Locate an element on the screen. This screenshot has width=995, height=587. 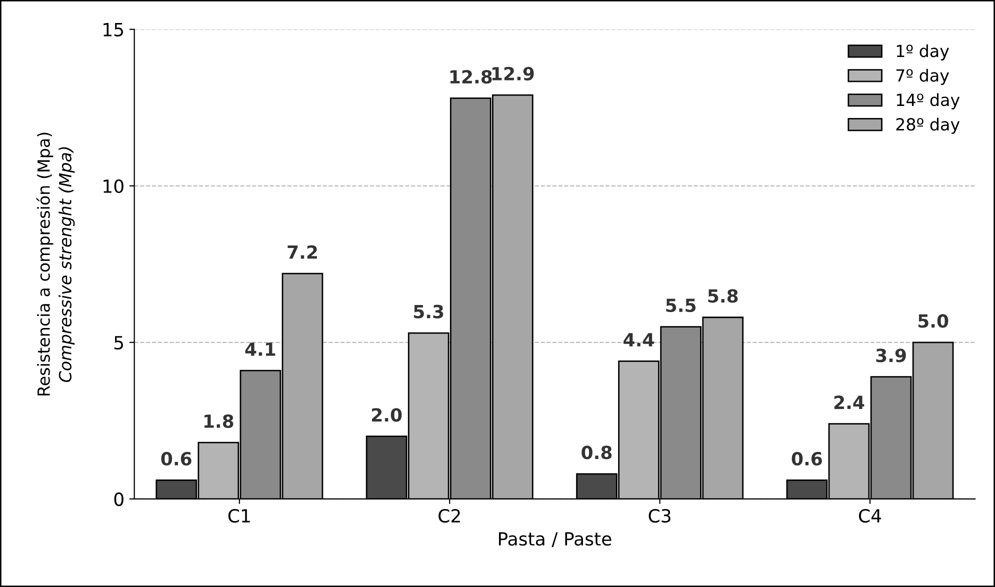
x-tick-label: C3 is located at coordinates (659, 515).